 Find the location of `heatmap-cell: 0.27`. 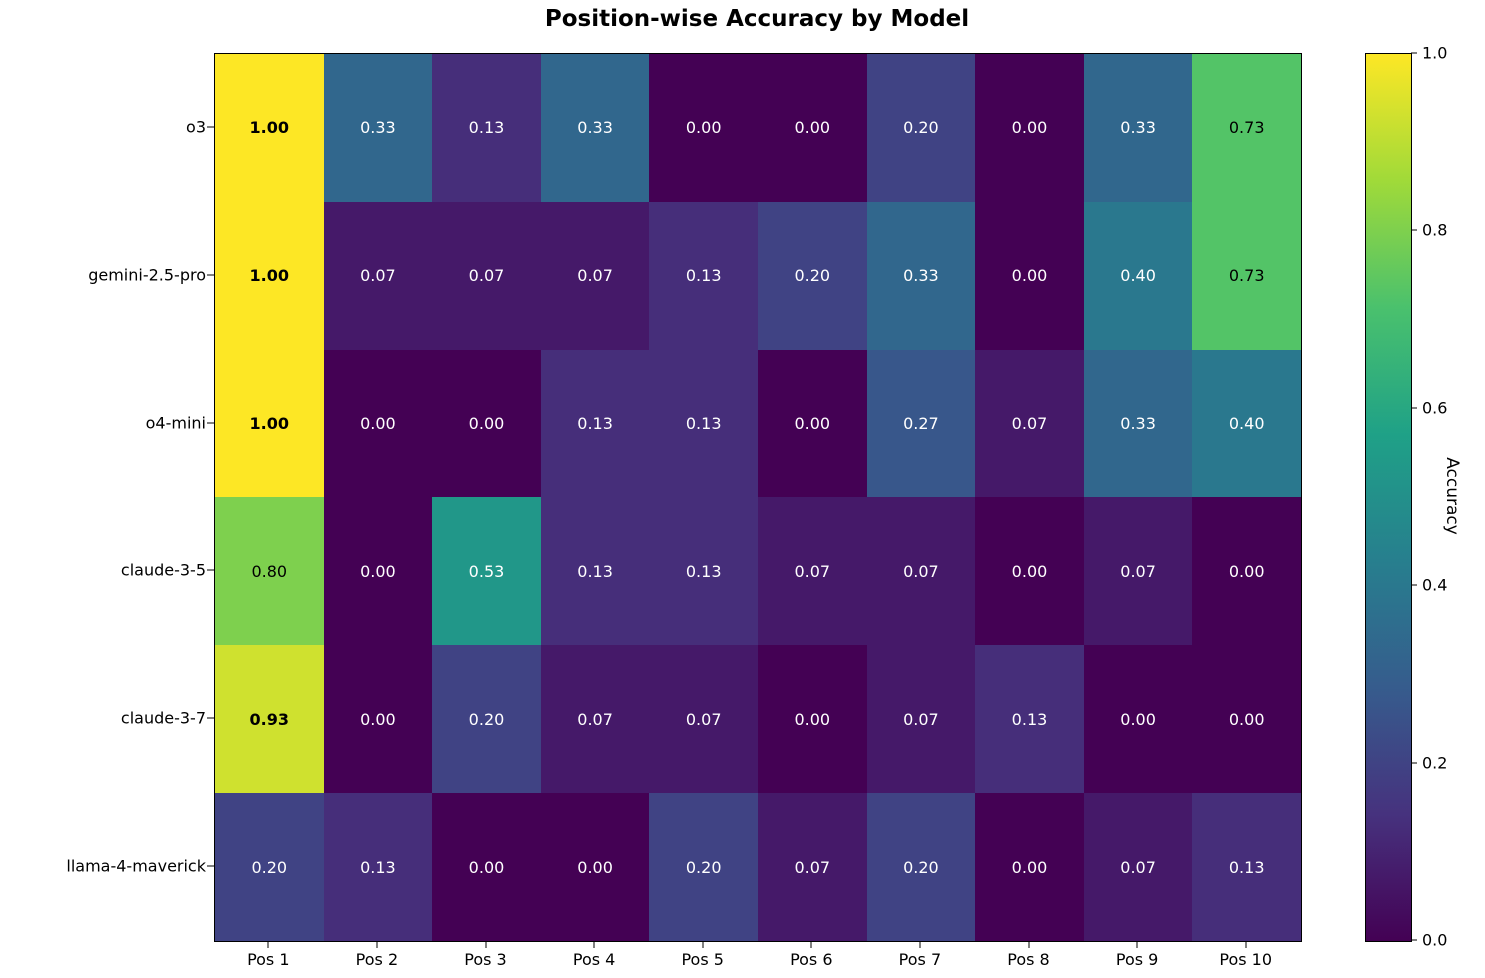

heatmap-cell: 0.27 is located at coordinates (921, 423).